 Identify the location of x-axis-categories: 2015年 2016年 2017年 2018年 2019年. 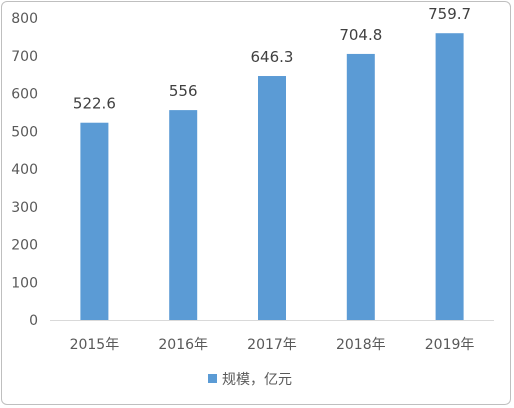
(272, 345).